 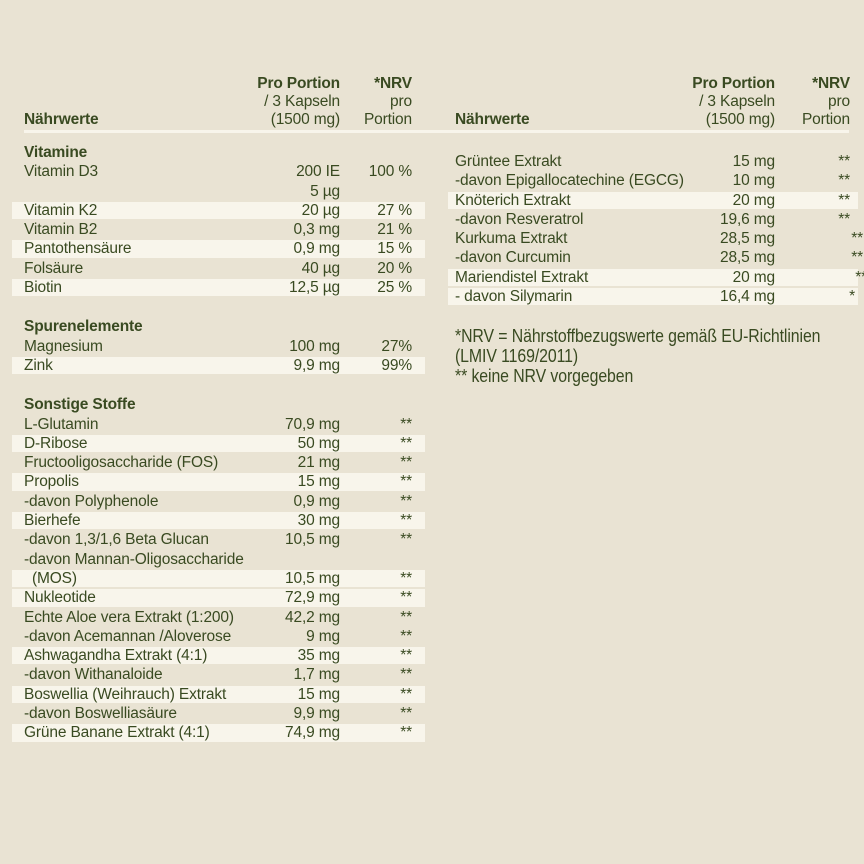 What do you see at coordinates (80, 405) in the screenshot?
I see `section-heading: Sonstige Stoffe` at bounding box center [80, 405].